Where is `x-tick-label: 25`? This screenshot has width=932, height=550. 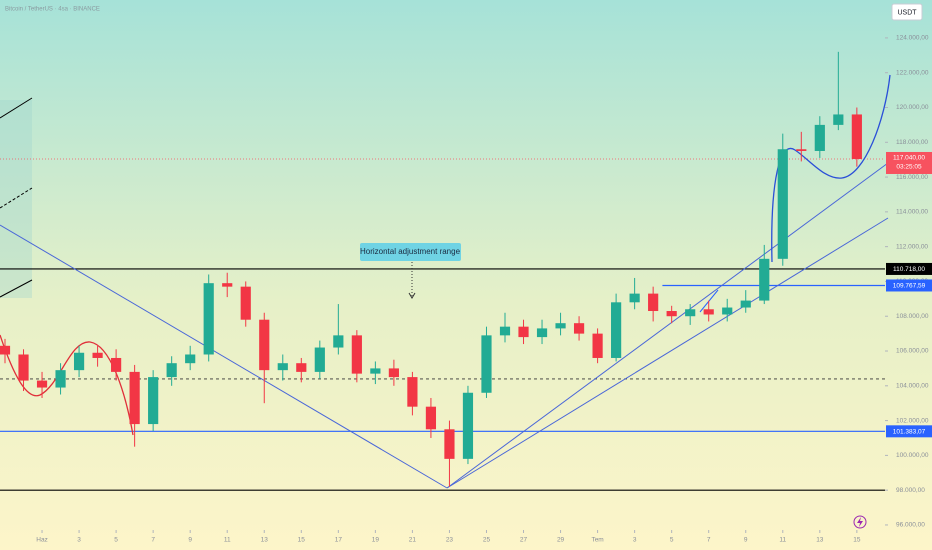
x-tick-label: 25 is located at coordinates (487, 540).